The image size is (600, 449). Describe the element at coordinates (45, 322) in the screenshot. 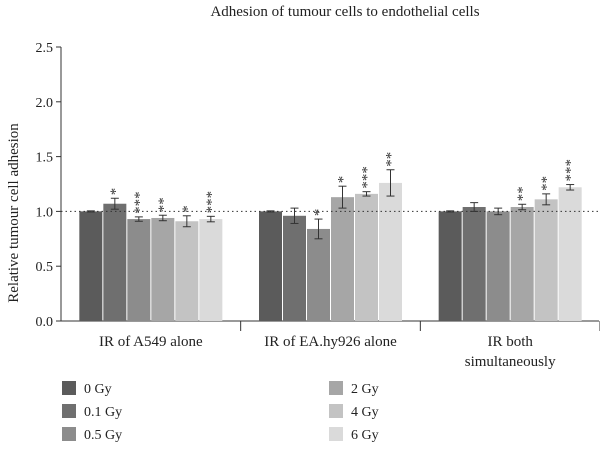

I see `y-tick-label: 0.0` at that location.